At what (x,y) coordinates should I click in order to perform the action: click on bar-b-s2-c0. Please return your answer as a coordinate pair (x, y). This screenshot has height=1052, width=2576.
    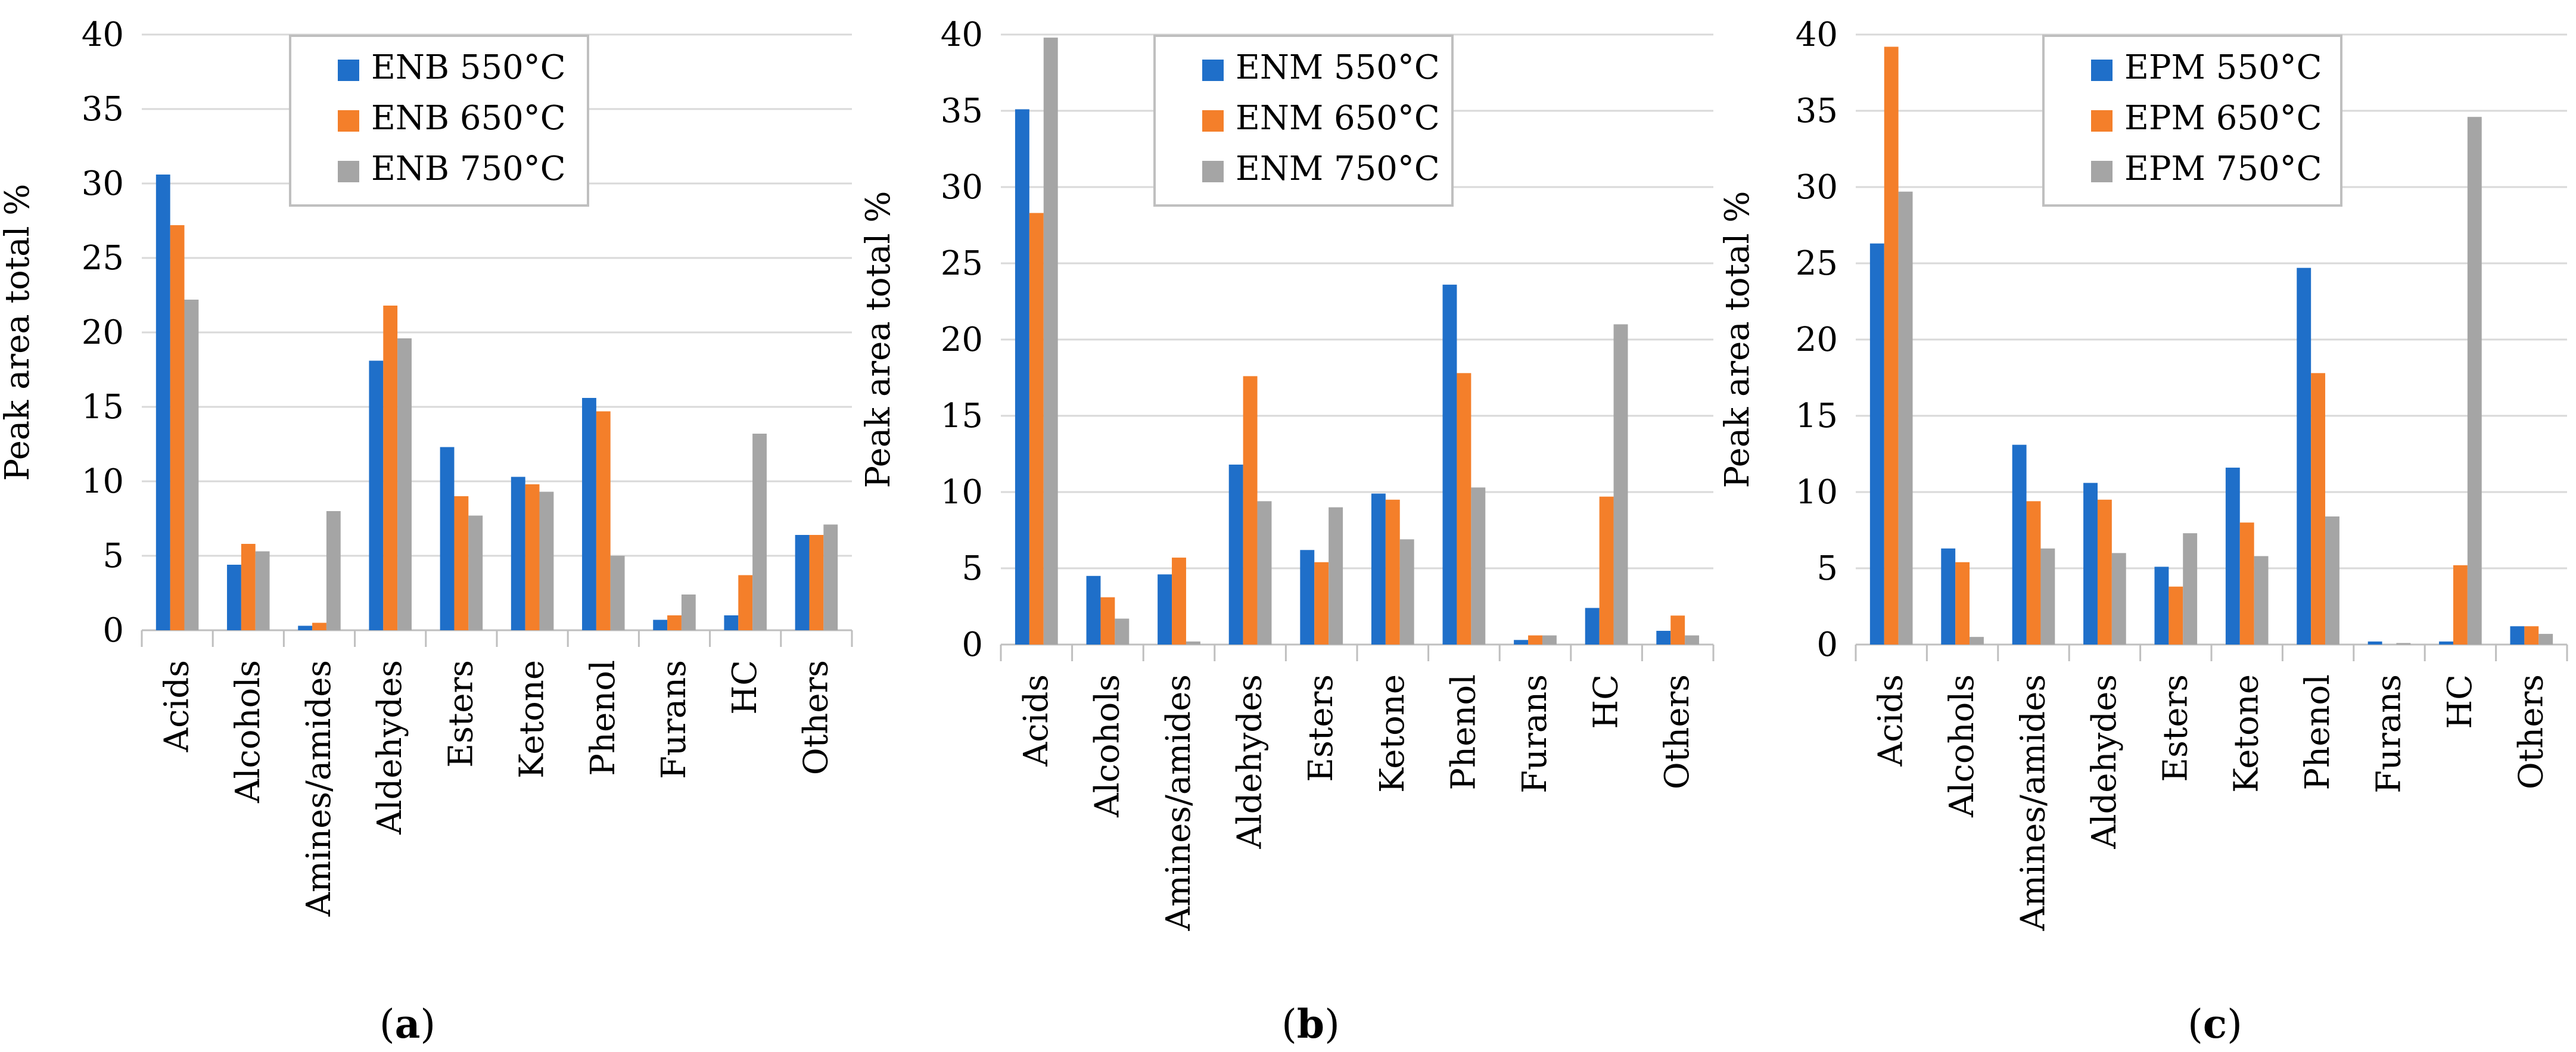
    Looking at the image, I should click on (1050, 341).